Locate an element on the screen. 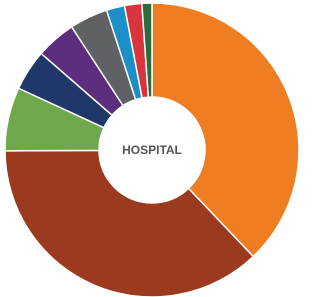 The image size is (320, 297). slice is located at coordinates (147, 50).